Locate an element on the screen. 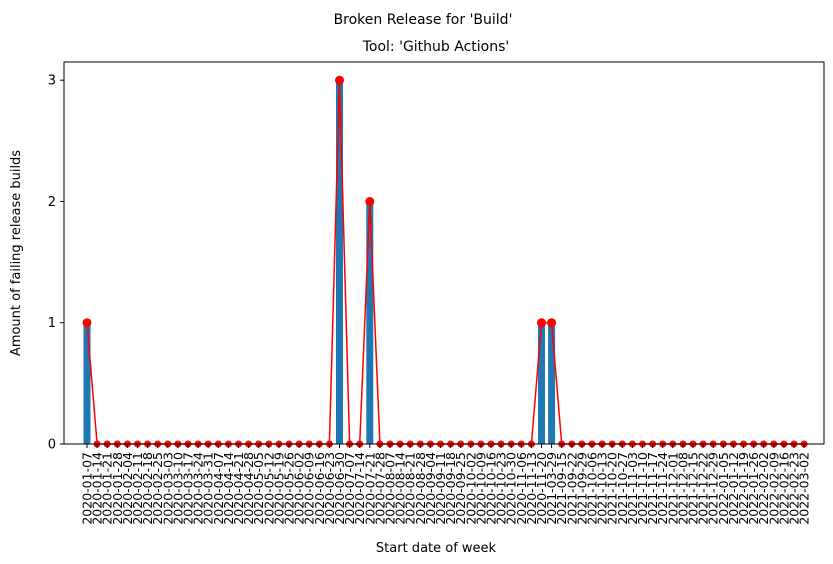  x-tick-label: 2022-01-19 is located at coordinates (743, 488).